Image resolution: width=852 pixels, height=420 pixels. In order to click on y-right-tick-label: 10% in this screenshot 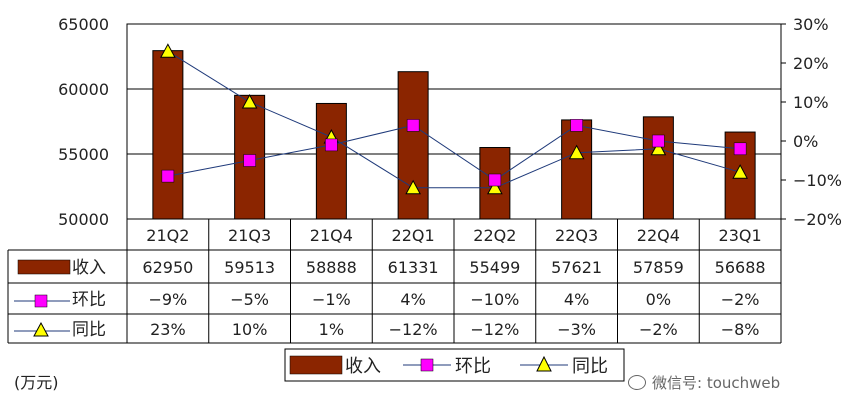, I will do `click(811, 102)`.